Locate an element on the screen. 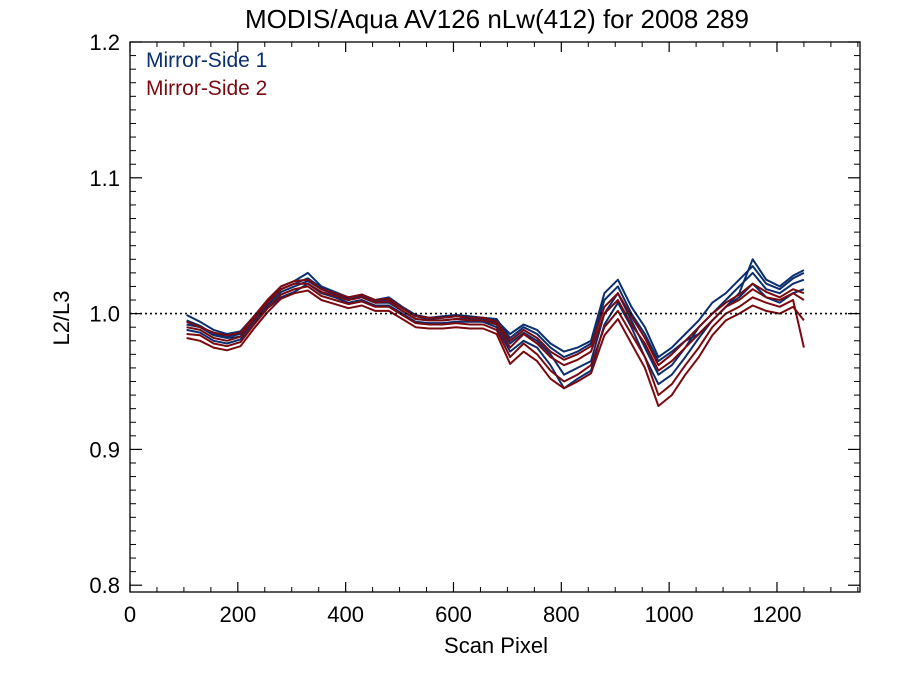 The width and height of the screenshot is (900, 675). y-tick-label: 0.8 is located at coordinates (104, 585).